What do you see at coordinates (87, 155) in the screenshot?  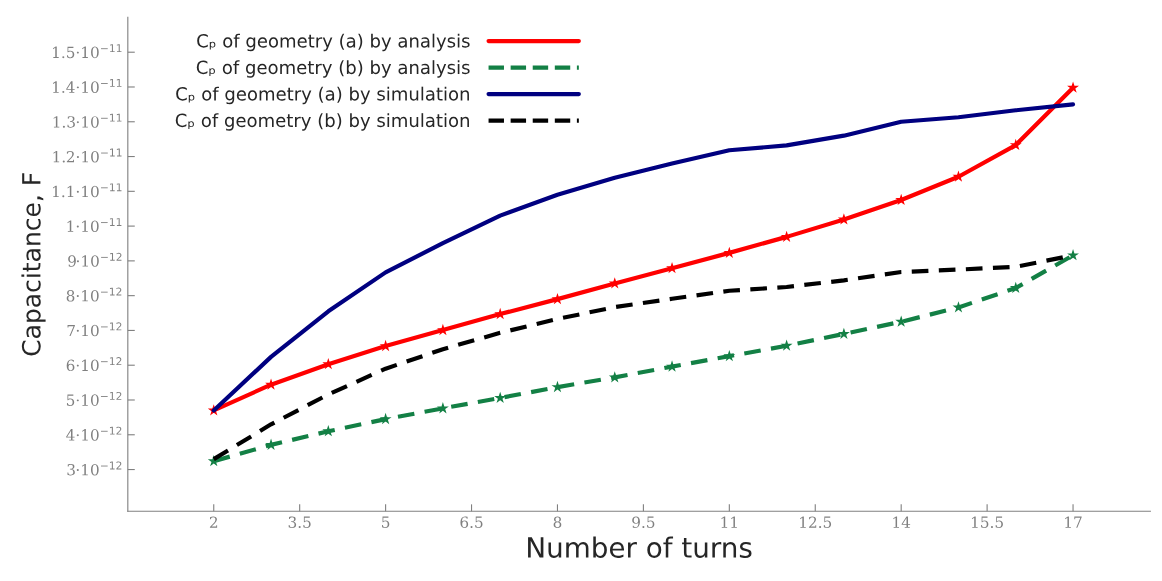 I see `y-tick-label: 1.2·10$^{−11}$` at bounding box center [87, 155].